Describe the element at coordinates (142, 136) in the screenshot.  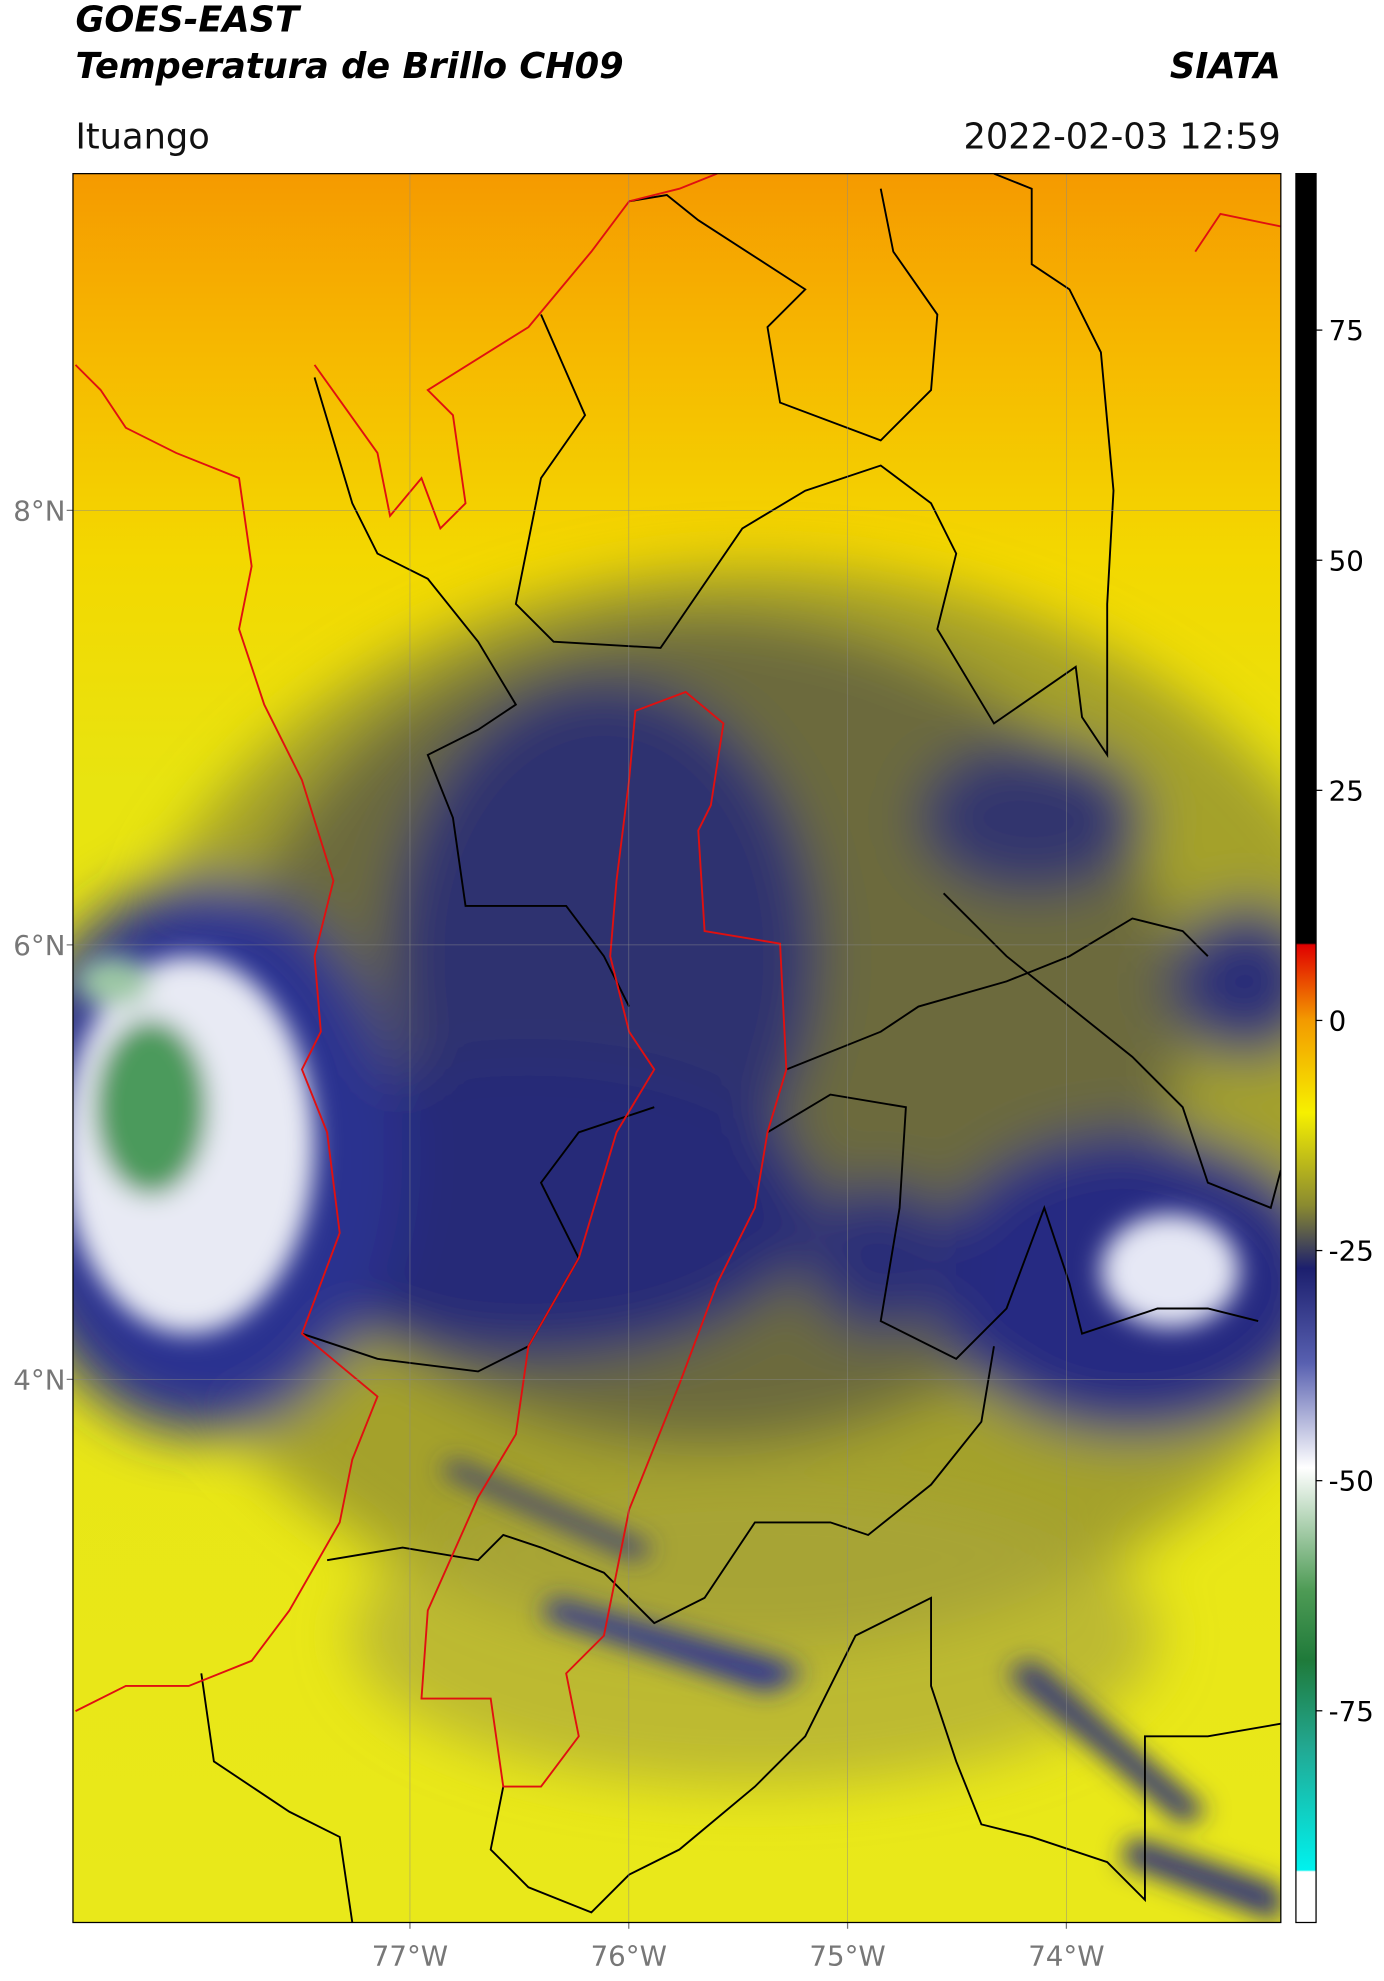
I see `location: Ituango` at that location.